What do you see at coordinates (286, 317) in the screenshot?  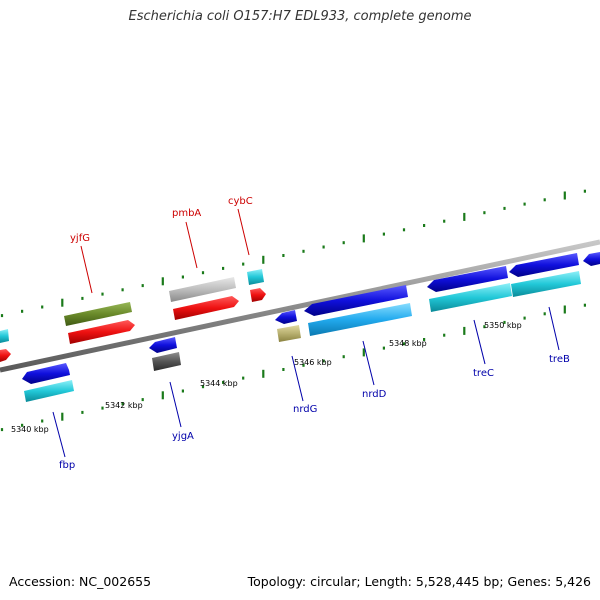 I see `feature-nrdG-blue` at bounding box center [286, 317].